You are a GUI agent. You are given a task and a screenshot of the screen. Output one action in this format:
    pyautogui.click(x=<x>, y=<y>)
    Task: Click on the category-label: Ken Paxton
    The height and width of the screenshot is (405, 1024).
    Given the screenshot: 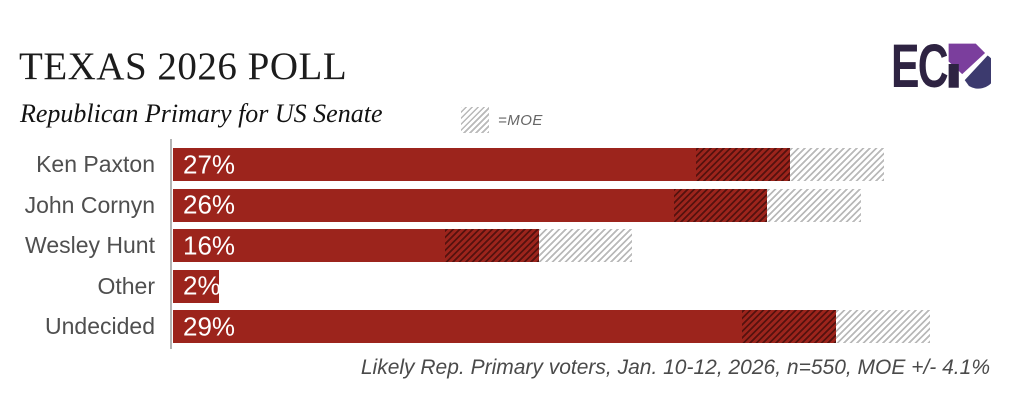 What is the action you would take?
    pyautogui.click(x=95, y=164)
    